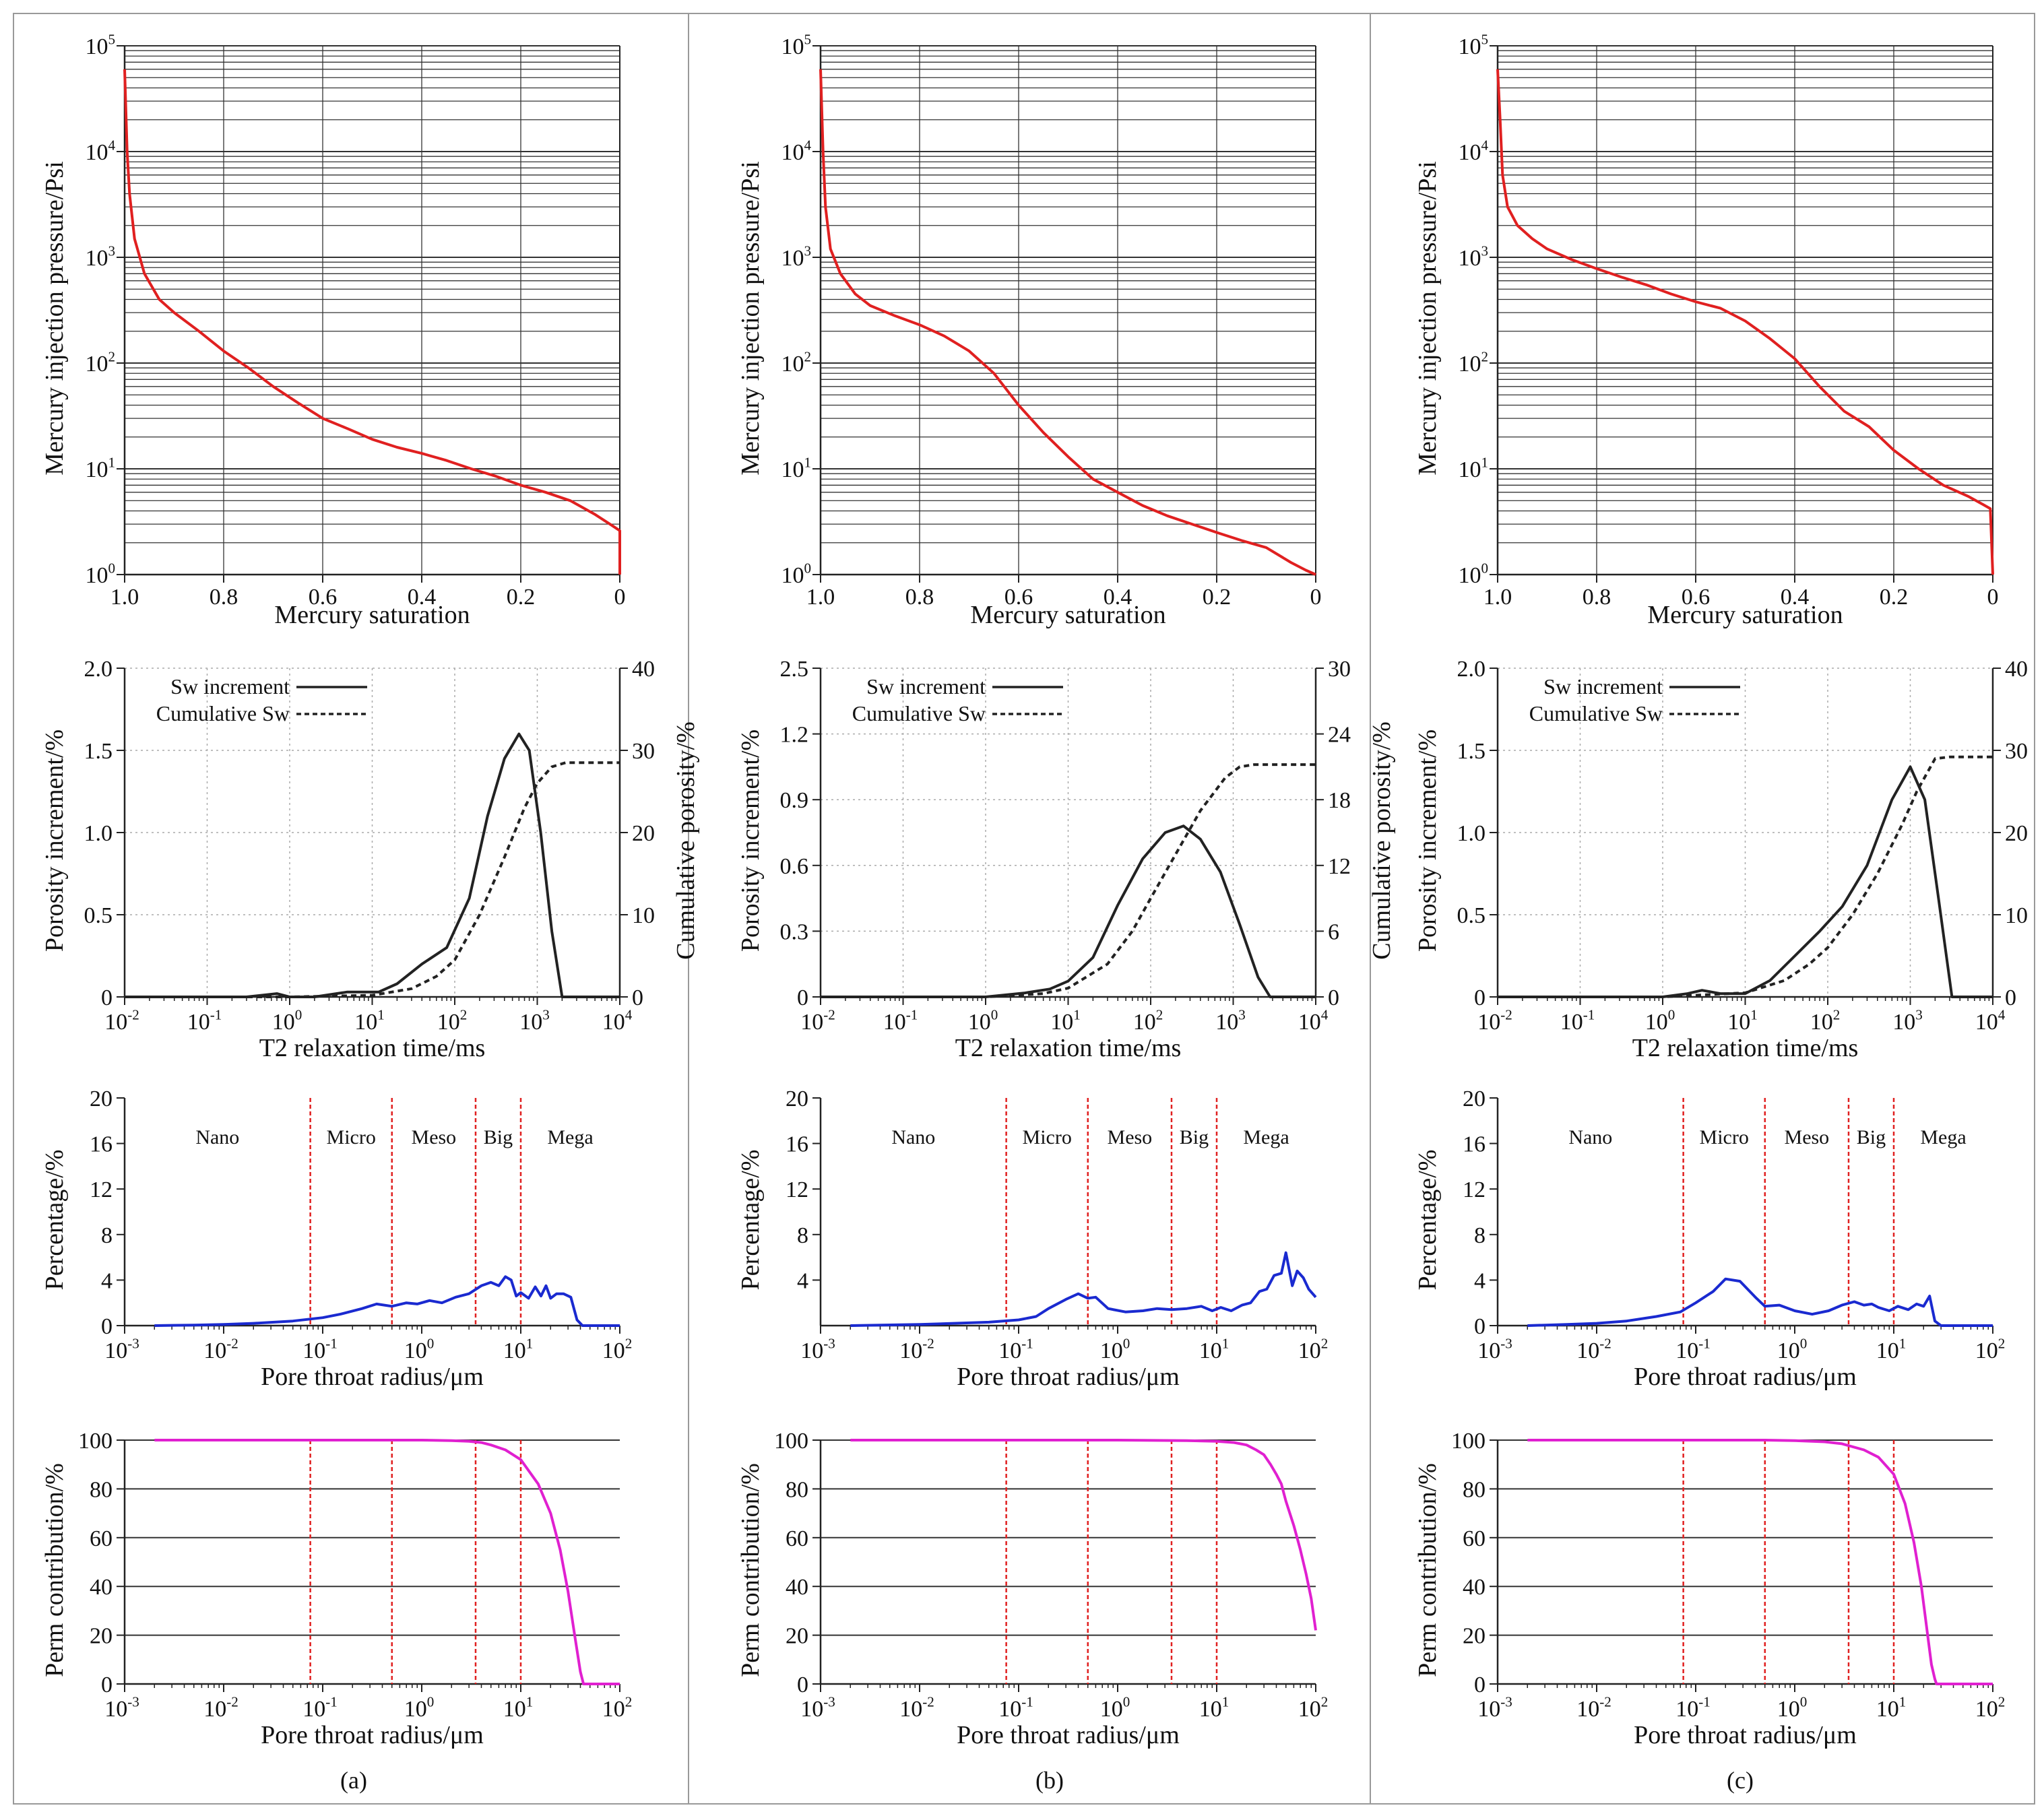 The image size is (2044, 1818). I want to click on y-tick-label: 1.0, so click(1471, 833).